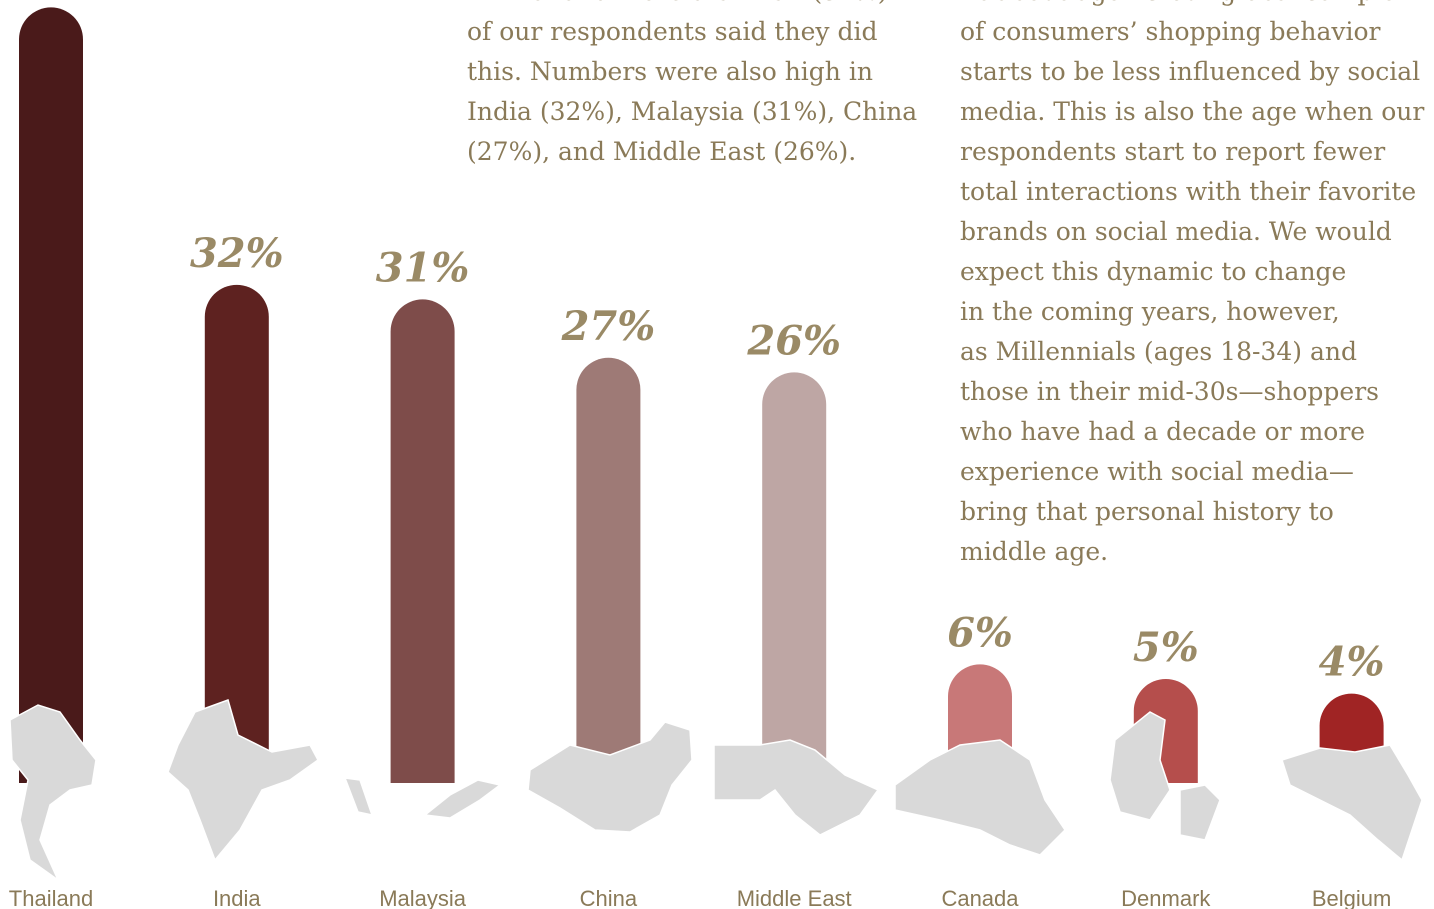  What do you see at coordinates (1176, 231) in the screenshot?
I see `body-text: brands on social media. We would` at bounding box center [1176, 231].